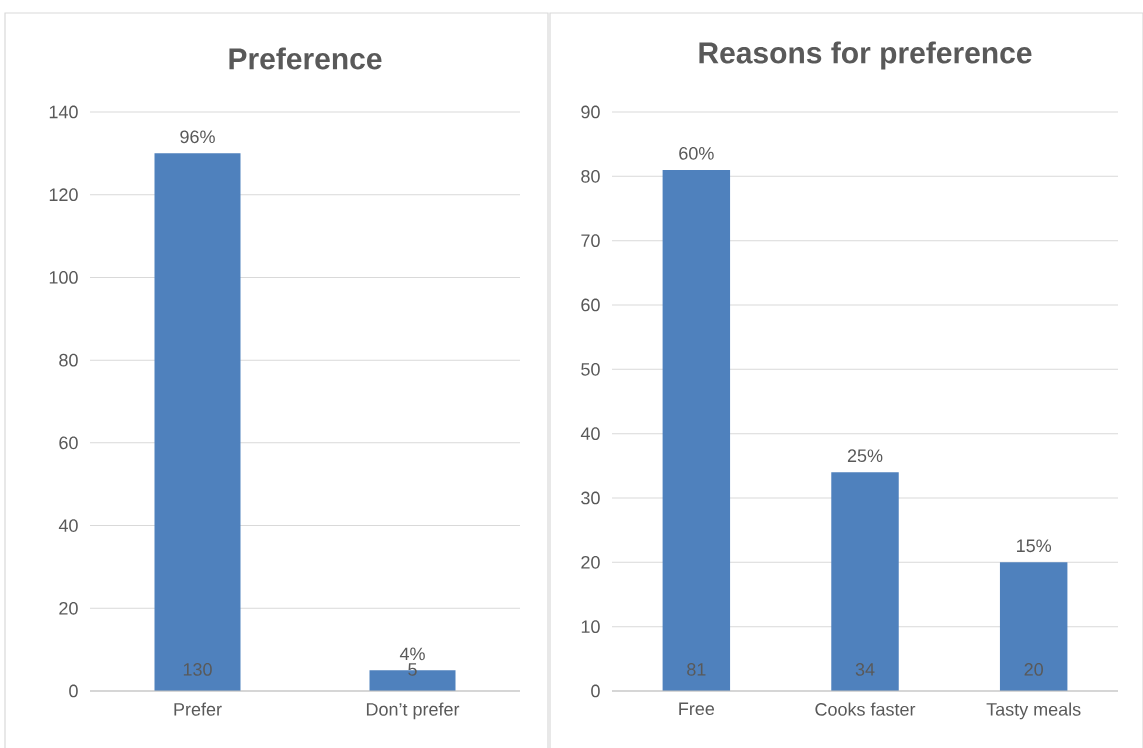 Image resolution: width=1143 pixels, height=748 pixels. Describe the element at coordinates (865, 669) in the screenshot. I see `data-label: 34` at that location.